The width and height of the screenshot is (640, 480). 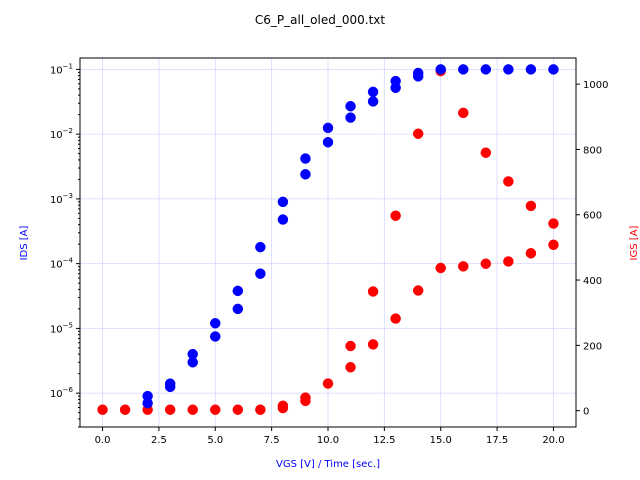 What do you see at coordinates (592, 150) in the screenshot?
I see `y-right-tick-label: 800` at bounding box center [592, 150].